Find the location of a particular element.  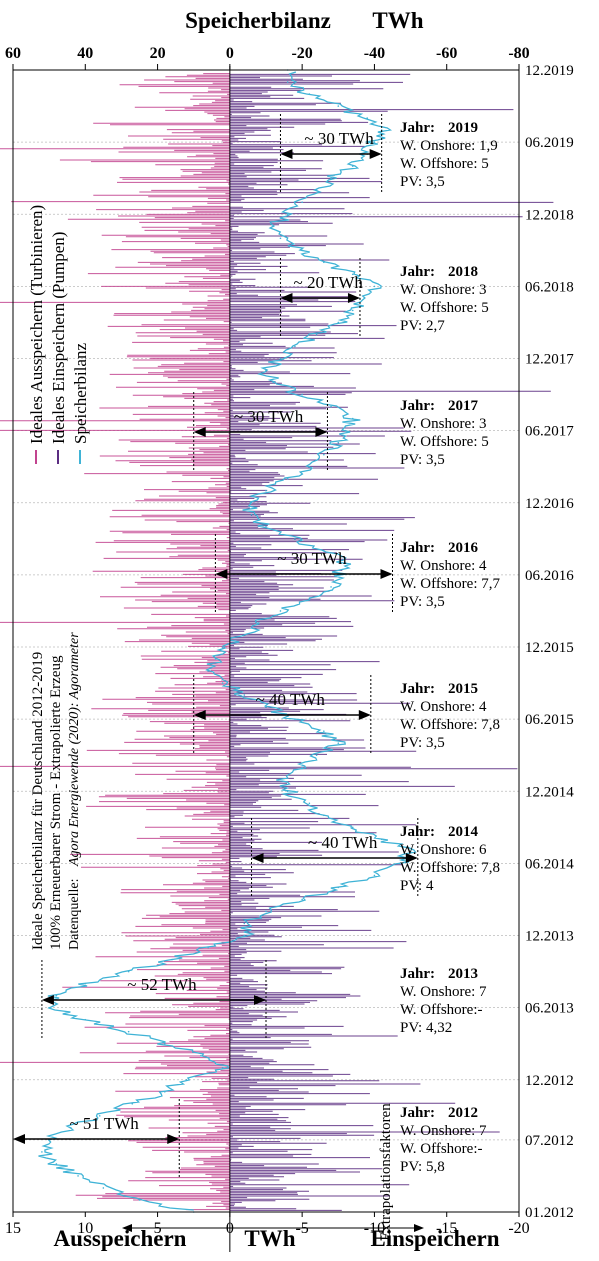

top-tick-label: -40 is located at coordinates (374, 53).